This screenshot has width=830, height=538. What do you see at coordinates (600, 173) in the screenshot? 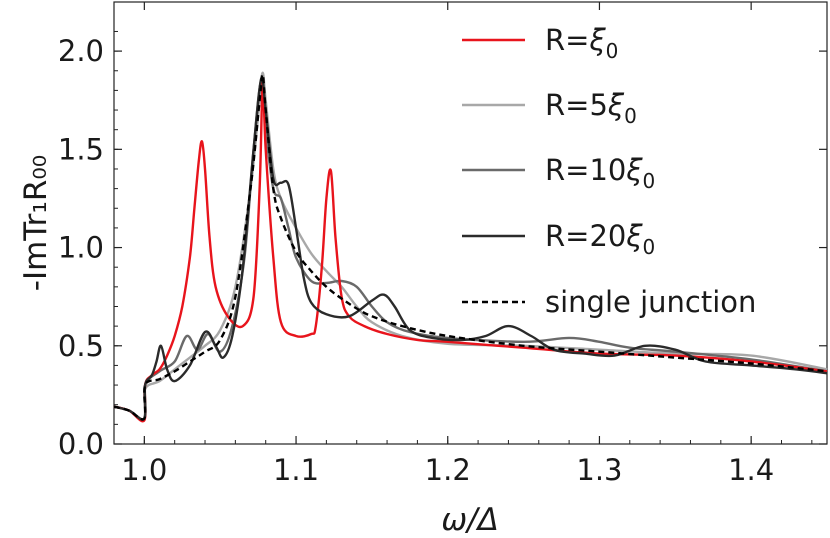
I see `legend-label: R=10ξ0` at bounding box center [600, 173].